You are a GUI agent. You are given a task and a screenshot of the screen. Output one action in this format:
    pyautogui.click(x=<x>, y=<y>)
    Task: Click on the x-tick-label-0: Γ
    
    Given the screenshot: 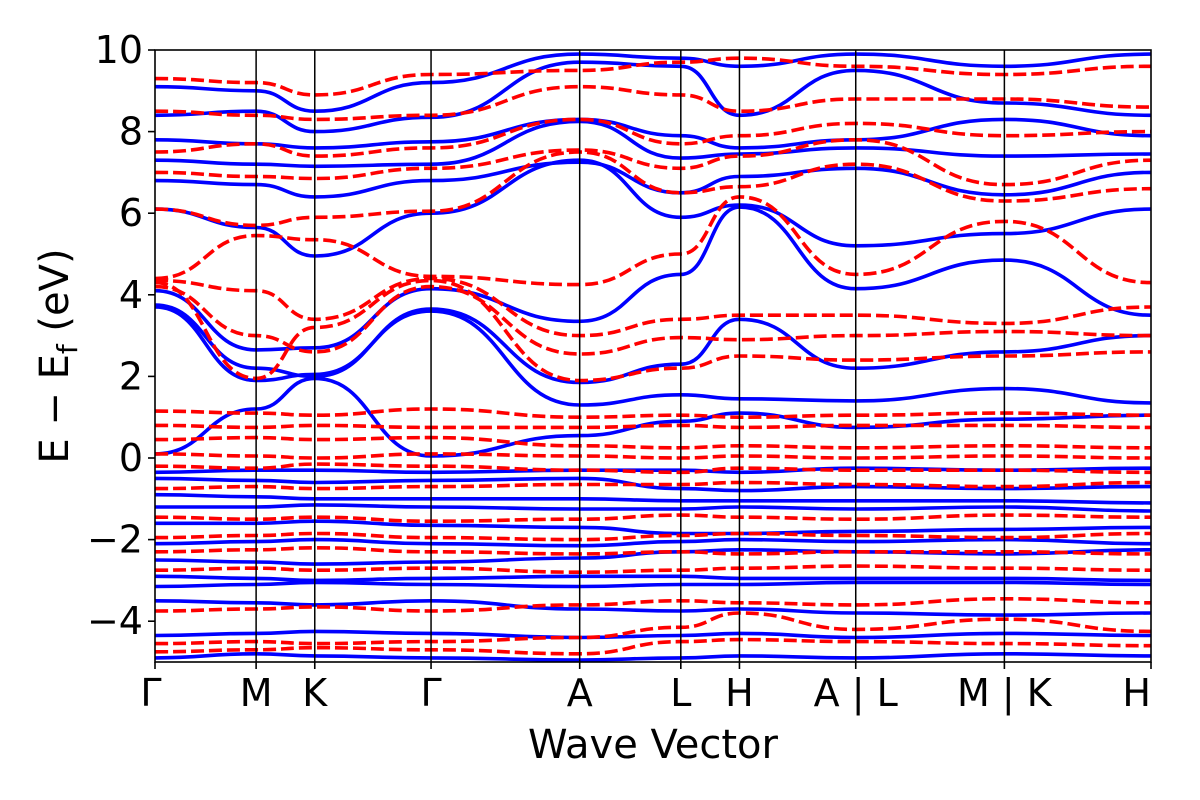 What is the action you would take?
    pyautogui.click(x=150, y=693)
    